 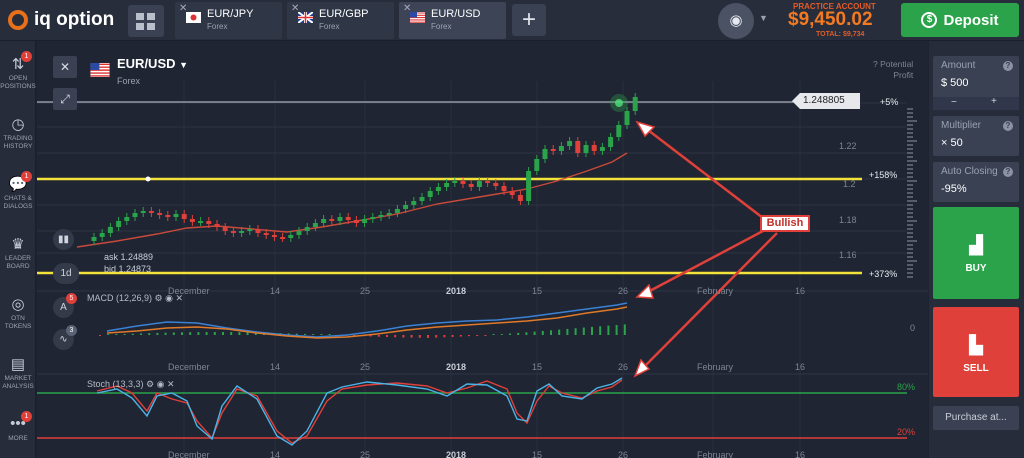 I want to click on asset-selector: EUR/USD ▼, so click(x=152, y=63).